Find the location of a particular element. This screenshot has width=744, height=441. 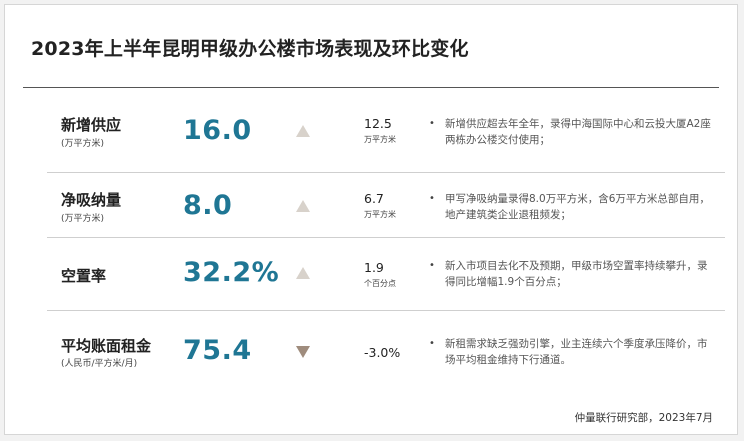

metric-note: 新增供应超去年全年，录得中海国际中心和云投大厦A2座两栋办公楼交付使用； is located at coordinates (578, 132).